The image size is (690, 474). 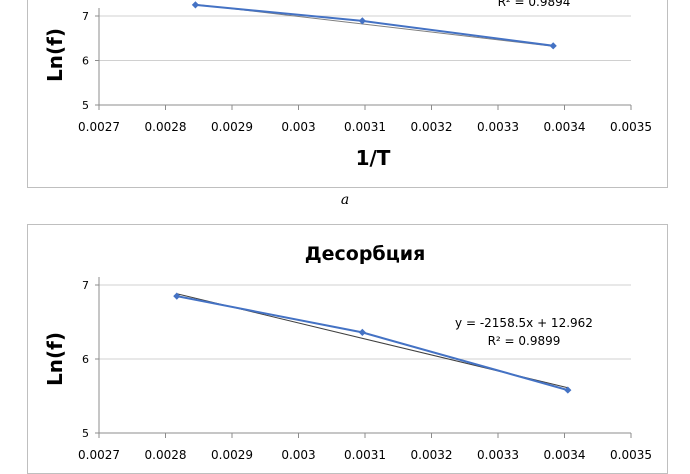 What do you see at coordinates (524, 341) in the screenshot?
I see `trendline-annotation: R² = 0.9899` at bounding box center [524, 341].